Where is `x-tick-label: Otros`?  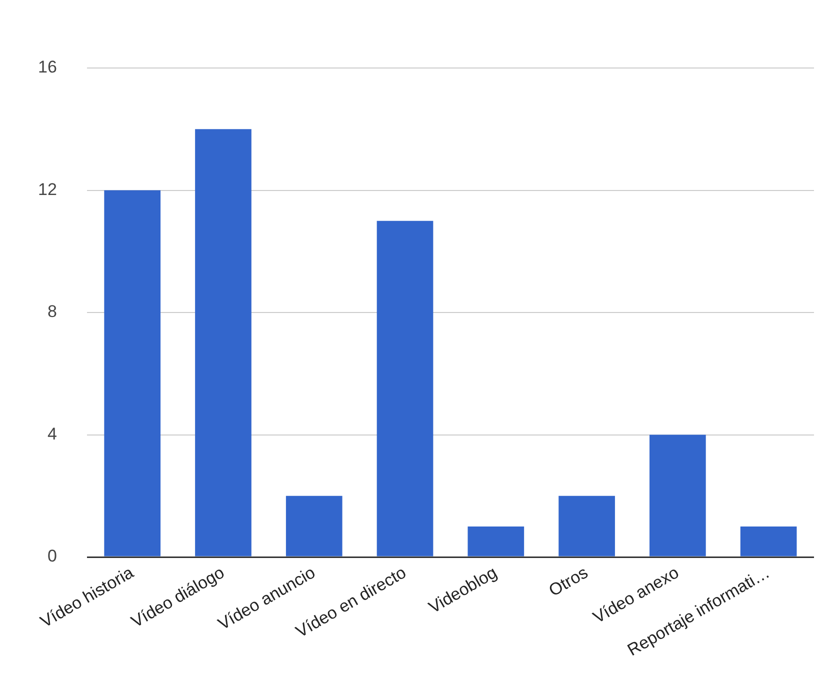 x-tick-label: Otros is located at coordinates (569, 581).